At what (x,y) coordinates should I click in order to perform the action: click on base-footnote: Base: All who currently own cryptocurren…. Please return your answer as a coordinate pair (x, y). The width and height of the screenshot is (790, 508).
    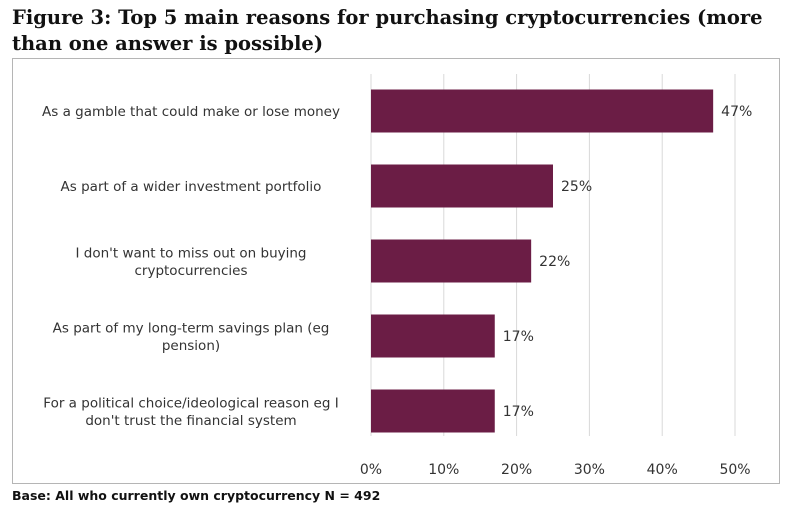
    Looking at the image, I should click on (196, 495).